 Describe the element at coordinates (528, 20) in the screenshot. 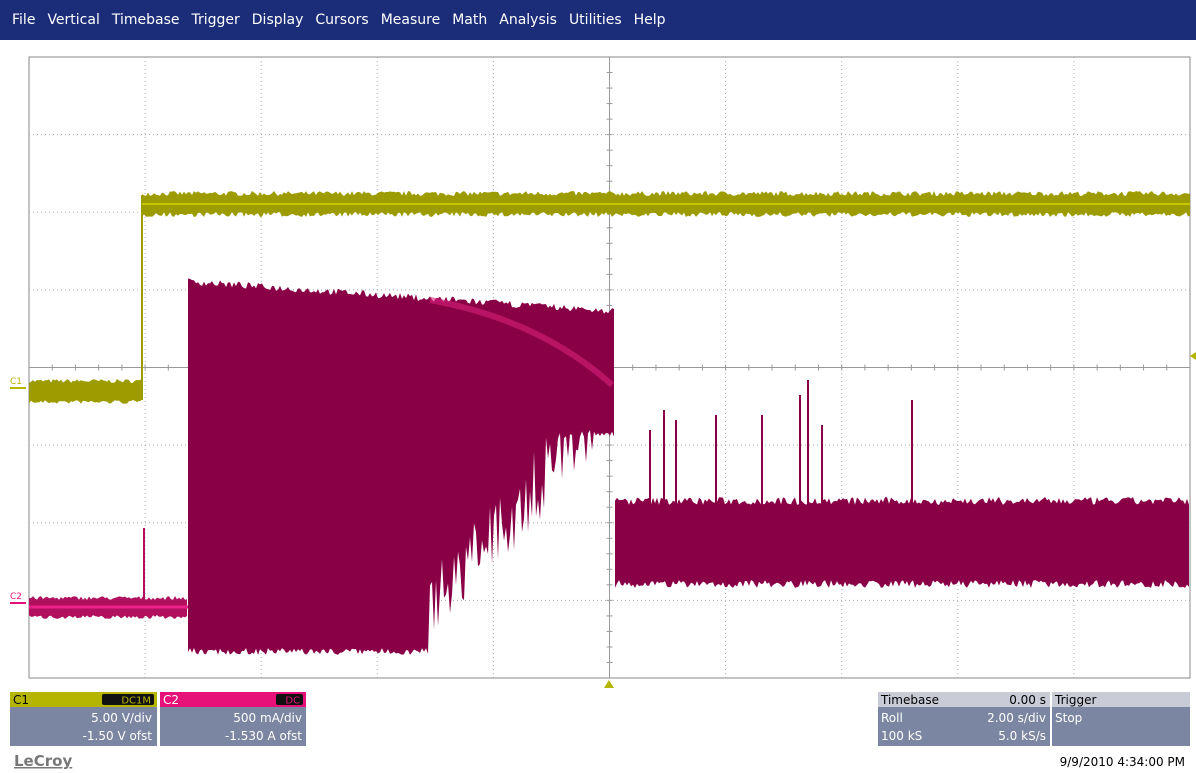

I see `menu-item: Analysis` at that location.